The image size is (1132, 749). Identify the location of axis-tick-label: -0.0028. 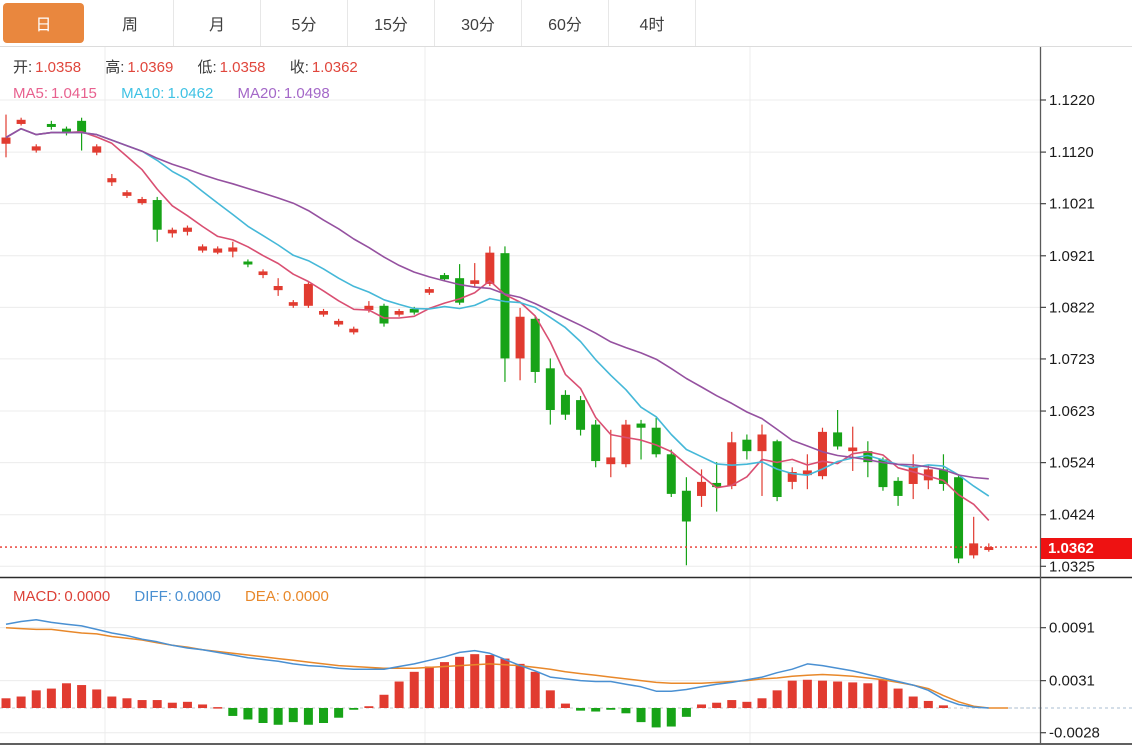
(1074, 733).